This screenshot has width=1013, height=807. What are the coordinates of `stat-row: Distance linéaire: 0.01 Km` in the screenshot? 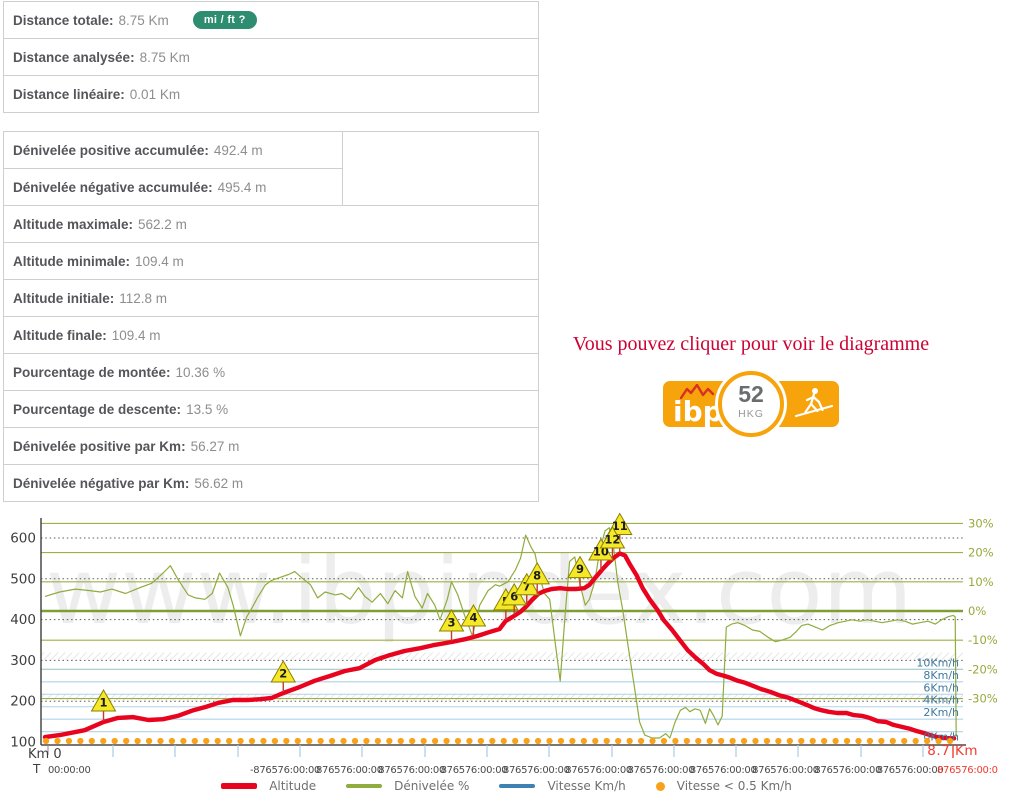 It's located at (271, 94).